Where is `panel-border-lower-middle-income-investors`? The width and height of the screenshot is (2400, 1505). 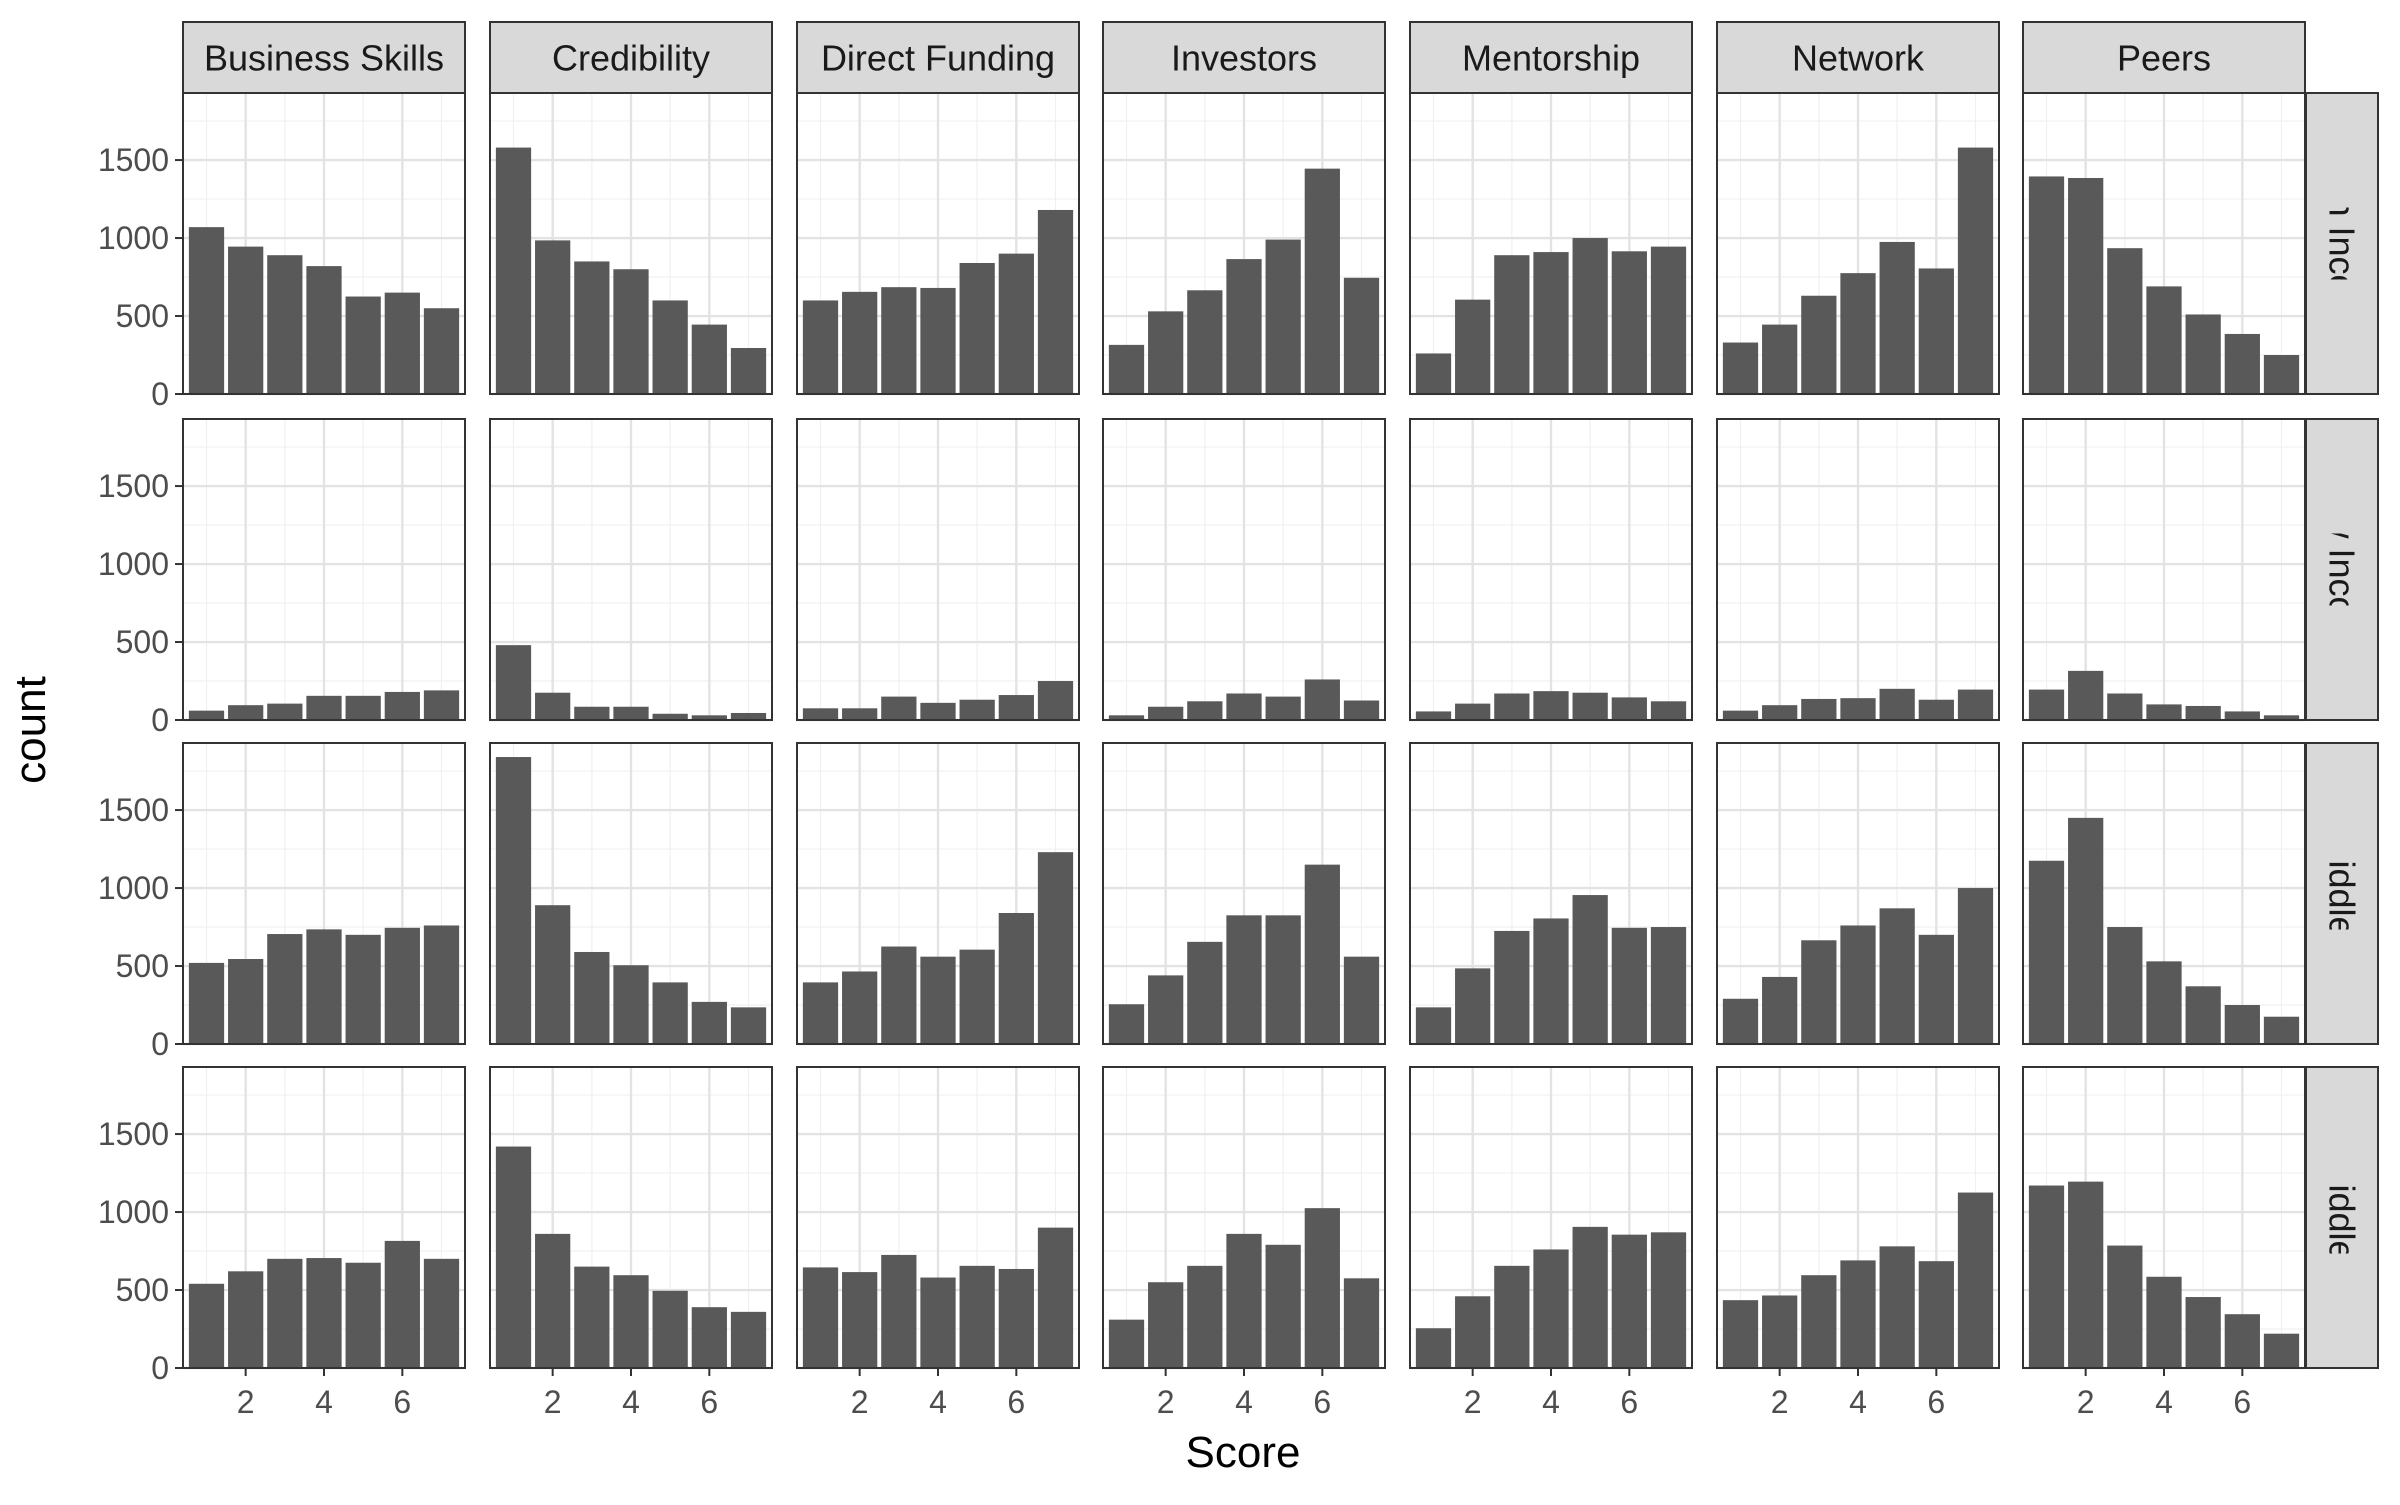
panel-border-lower-middle-income-investors is located at coordinates (1244, 893).